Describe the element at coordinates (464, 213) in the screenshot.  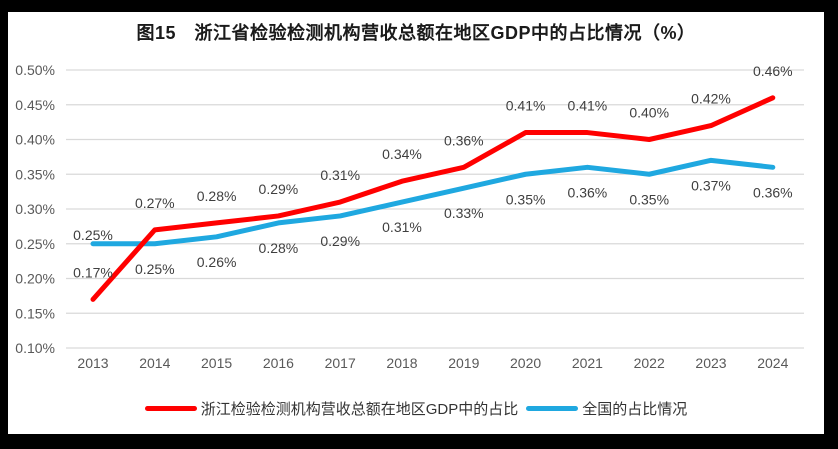
I see `data-point-label: 0.33%` at that location.